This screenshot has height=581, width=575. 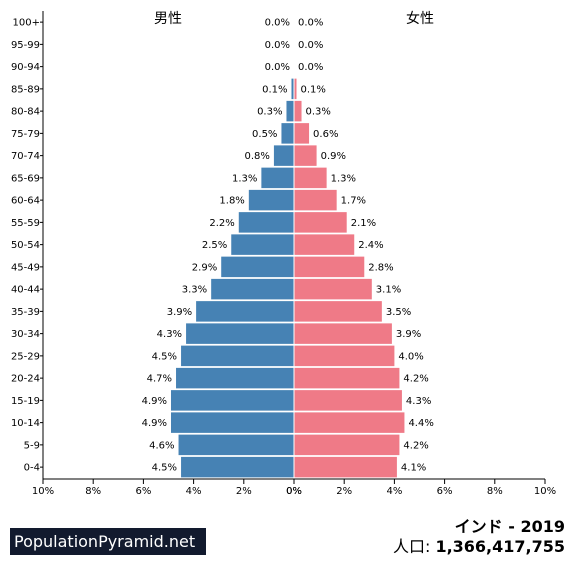 What do you see at coordinates (500, 546) in the screenshot?
I see `population-value: 1,366,417,755` at bounding box center [500, 546].